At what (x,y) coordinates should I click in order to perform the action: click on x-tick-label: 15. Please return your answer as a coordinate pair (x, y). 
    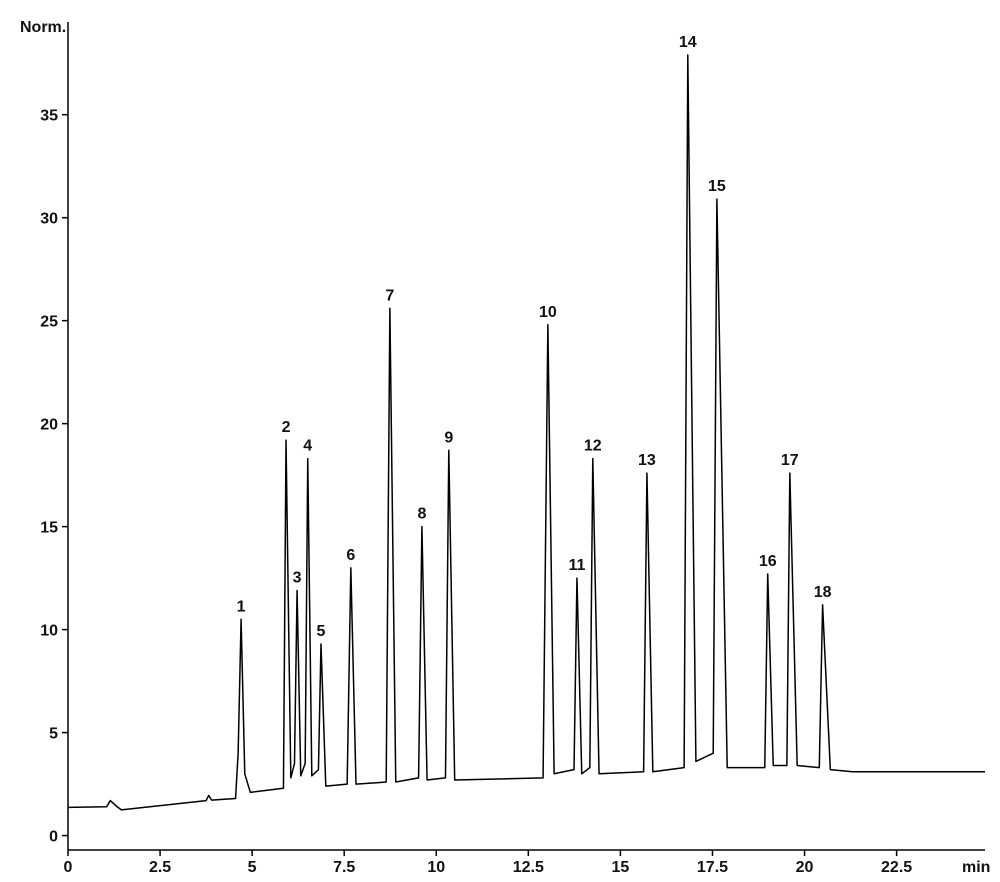
    Looking at the image, I should click on (621, 867).